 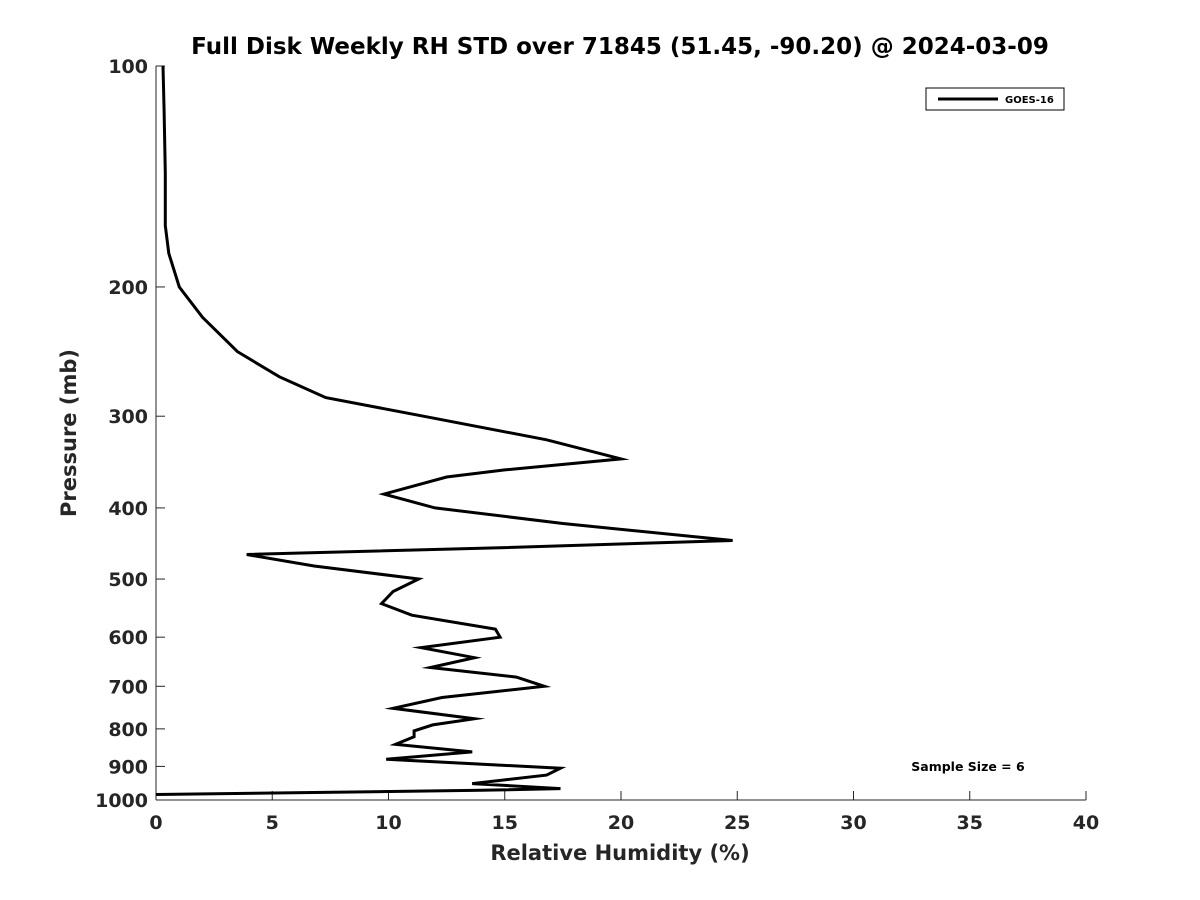 What do you see at coordinates (128, 67) in the screenshot?
I see `y-tick-label: 100` at bounding box center [128, 67].